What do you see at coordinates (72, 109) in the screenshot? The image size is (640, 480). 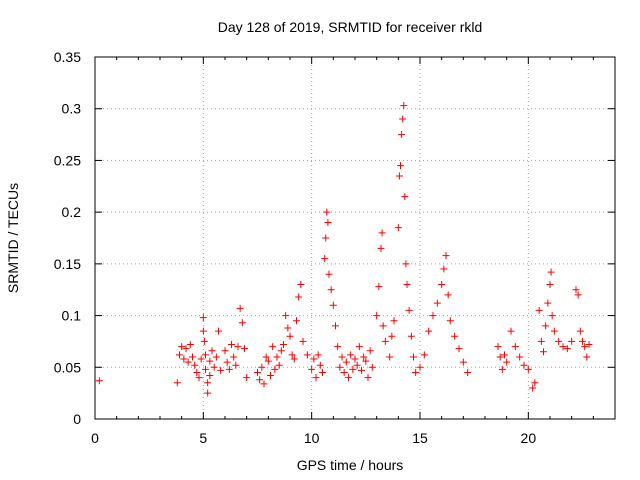 I see `y-tick-label: 0.3` at bounding box center [72, 109].